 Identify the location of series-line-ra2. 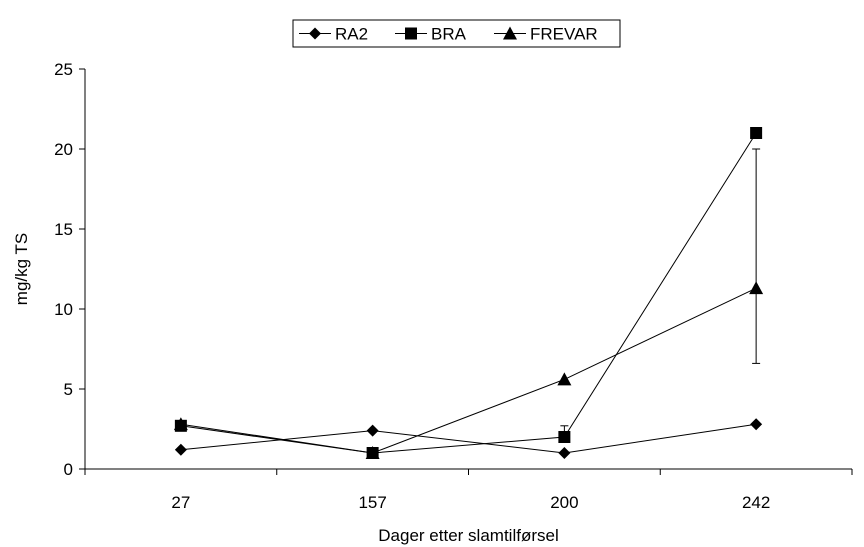
(468, 438).